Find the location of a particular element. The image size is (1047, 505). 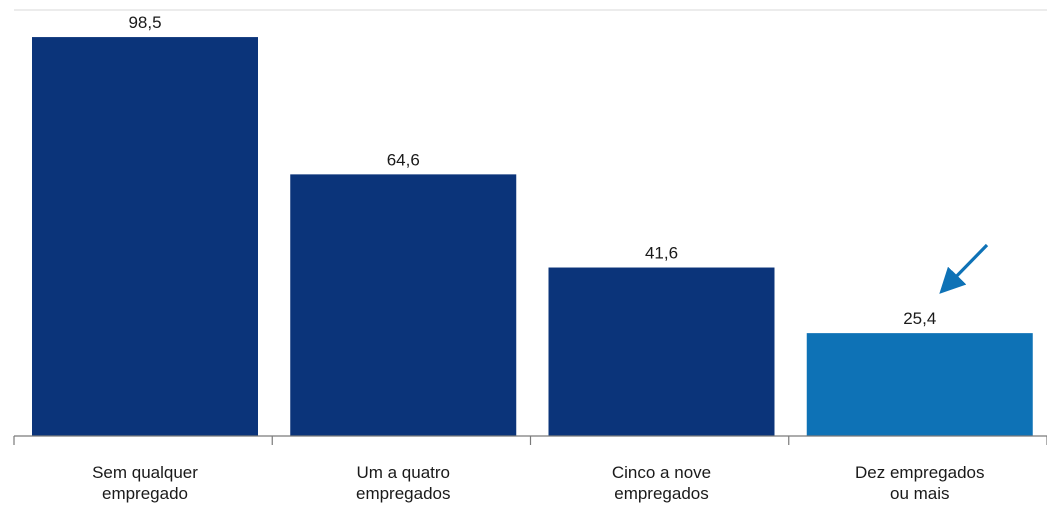

category-label-1-line-1: Sem qualquer is located at coordinates (145, 472).